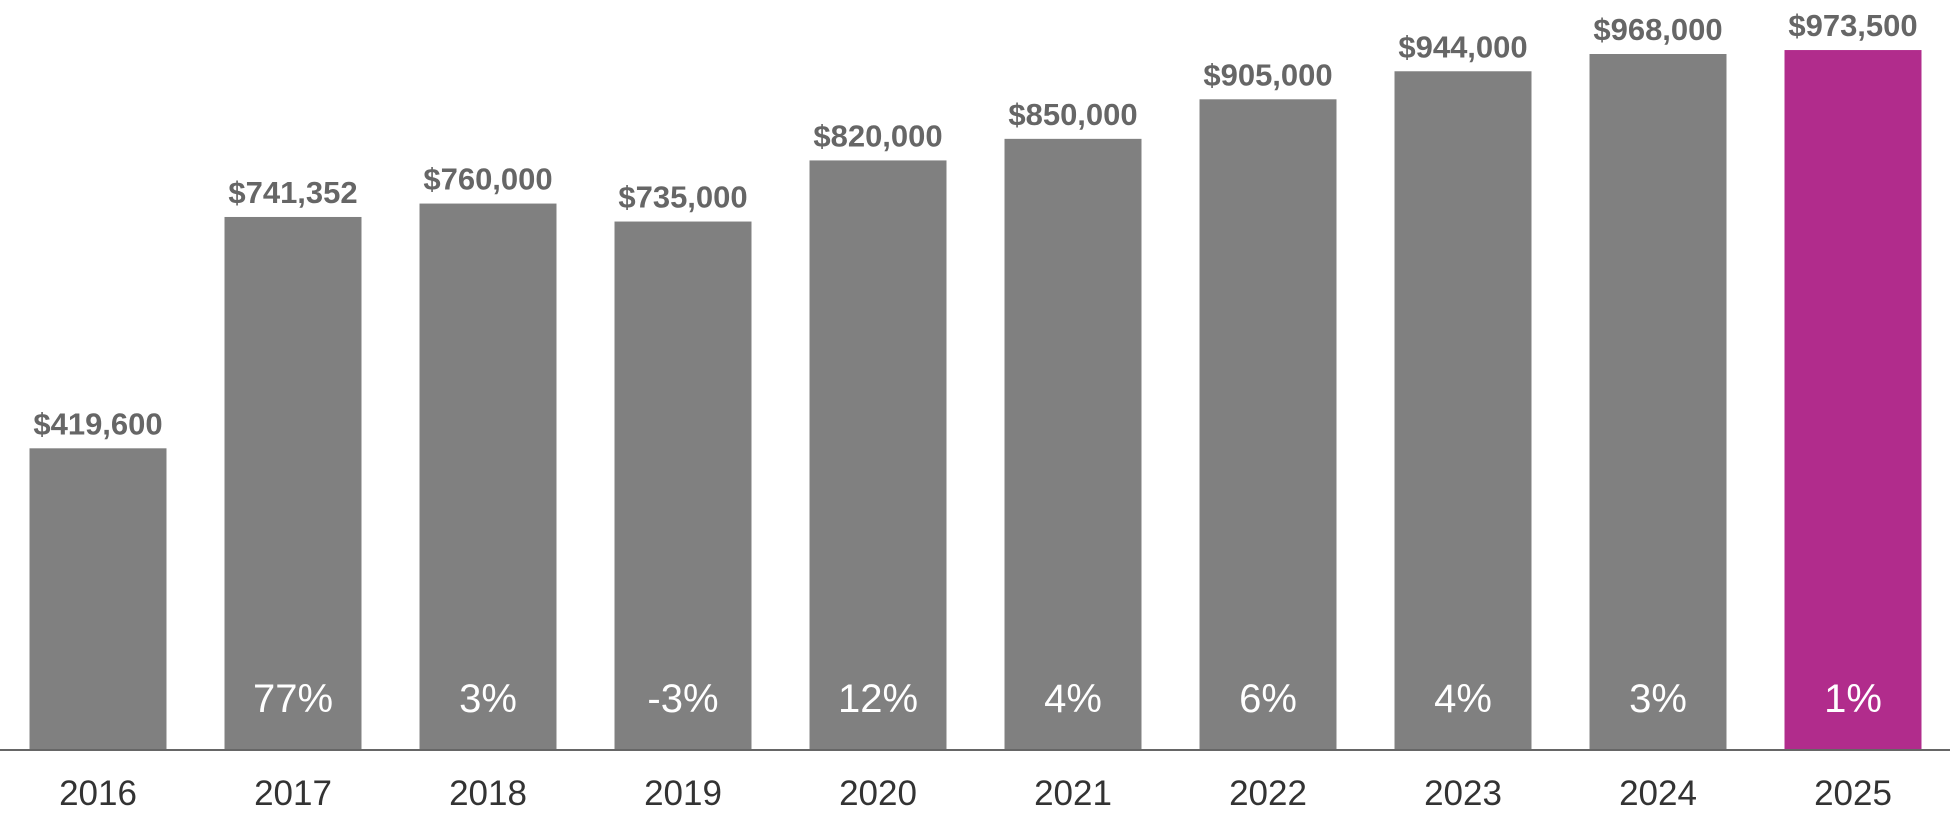  I want to click on bar-2023, so click(1463, 411).